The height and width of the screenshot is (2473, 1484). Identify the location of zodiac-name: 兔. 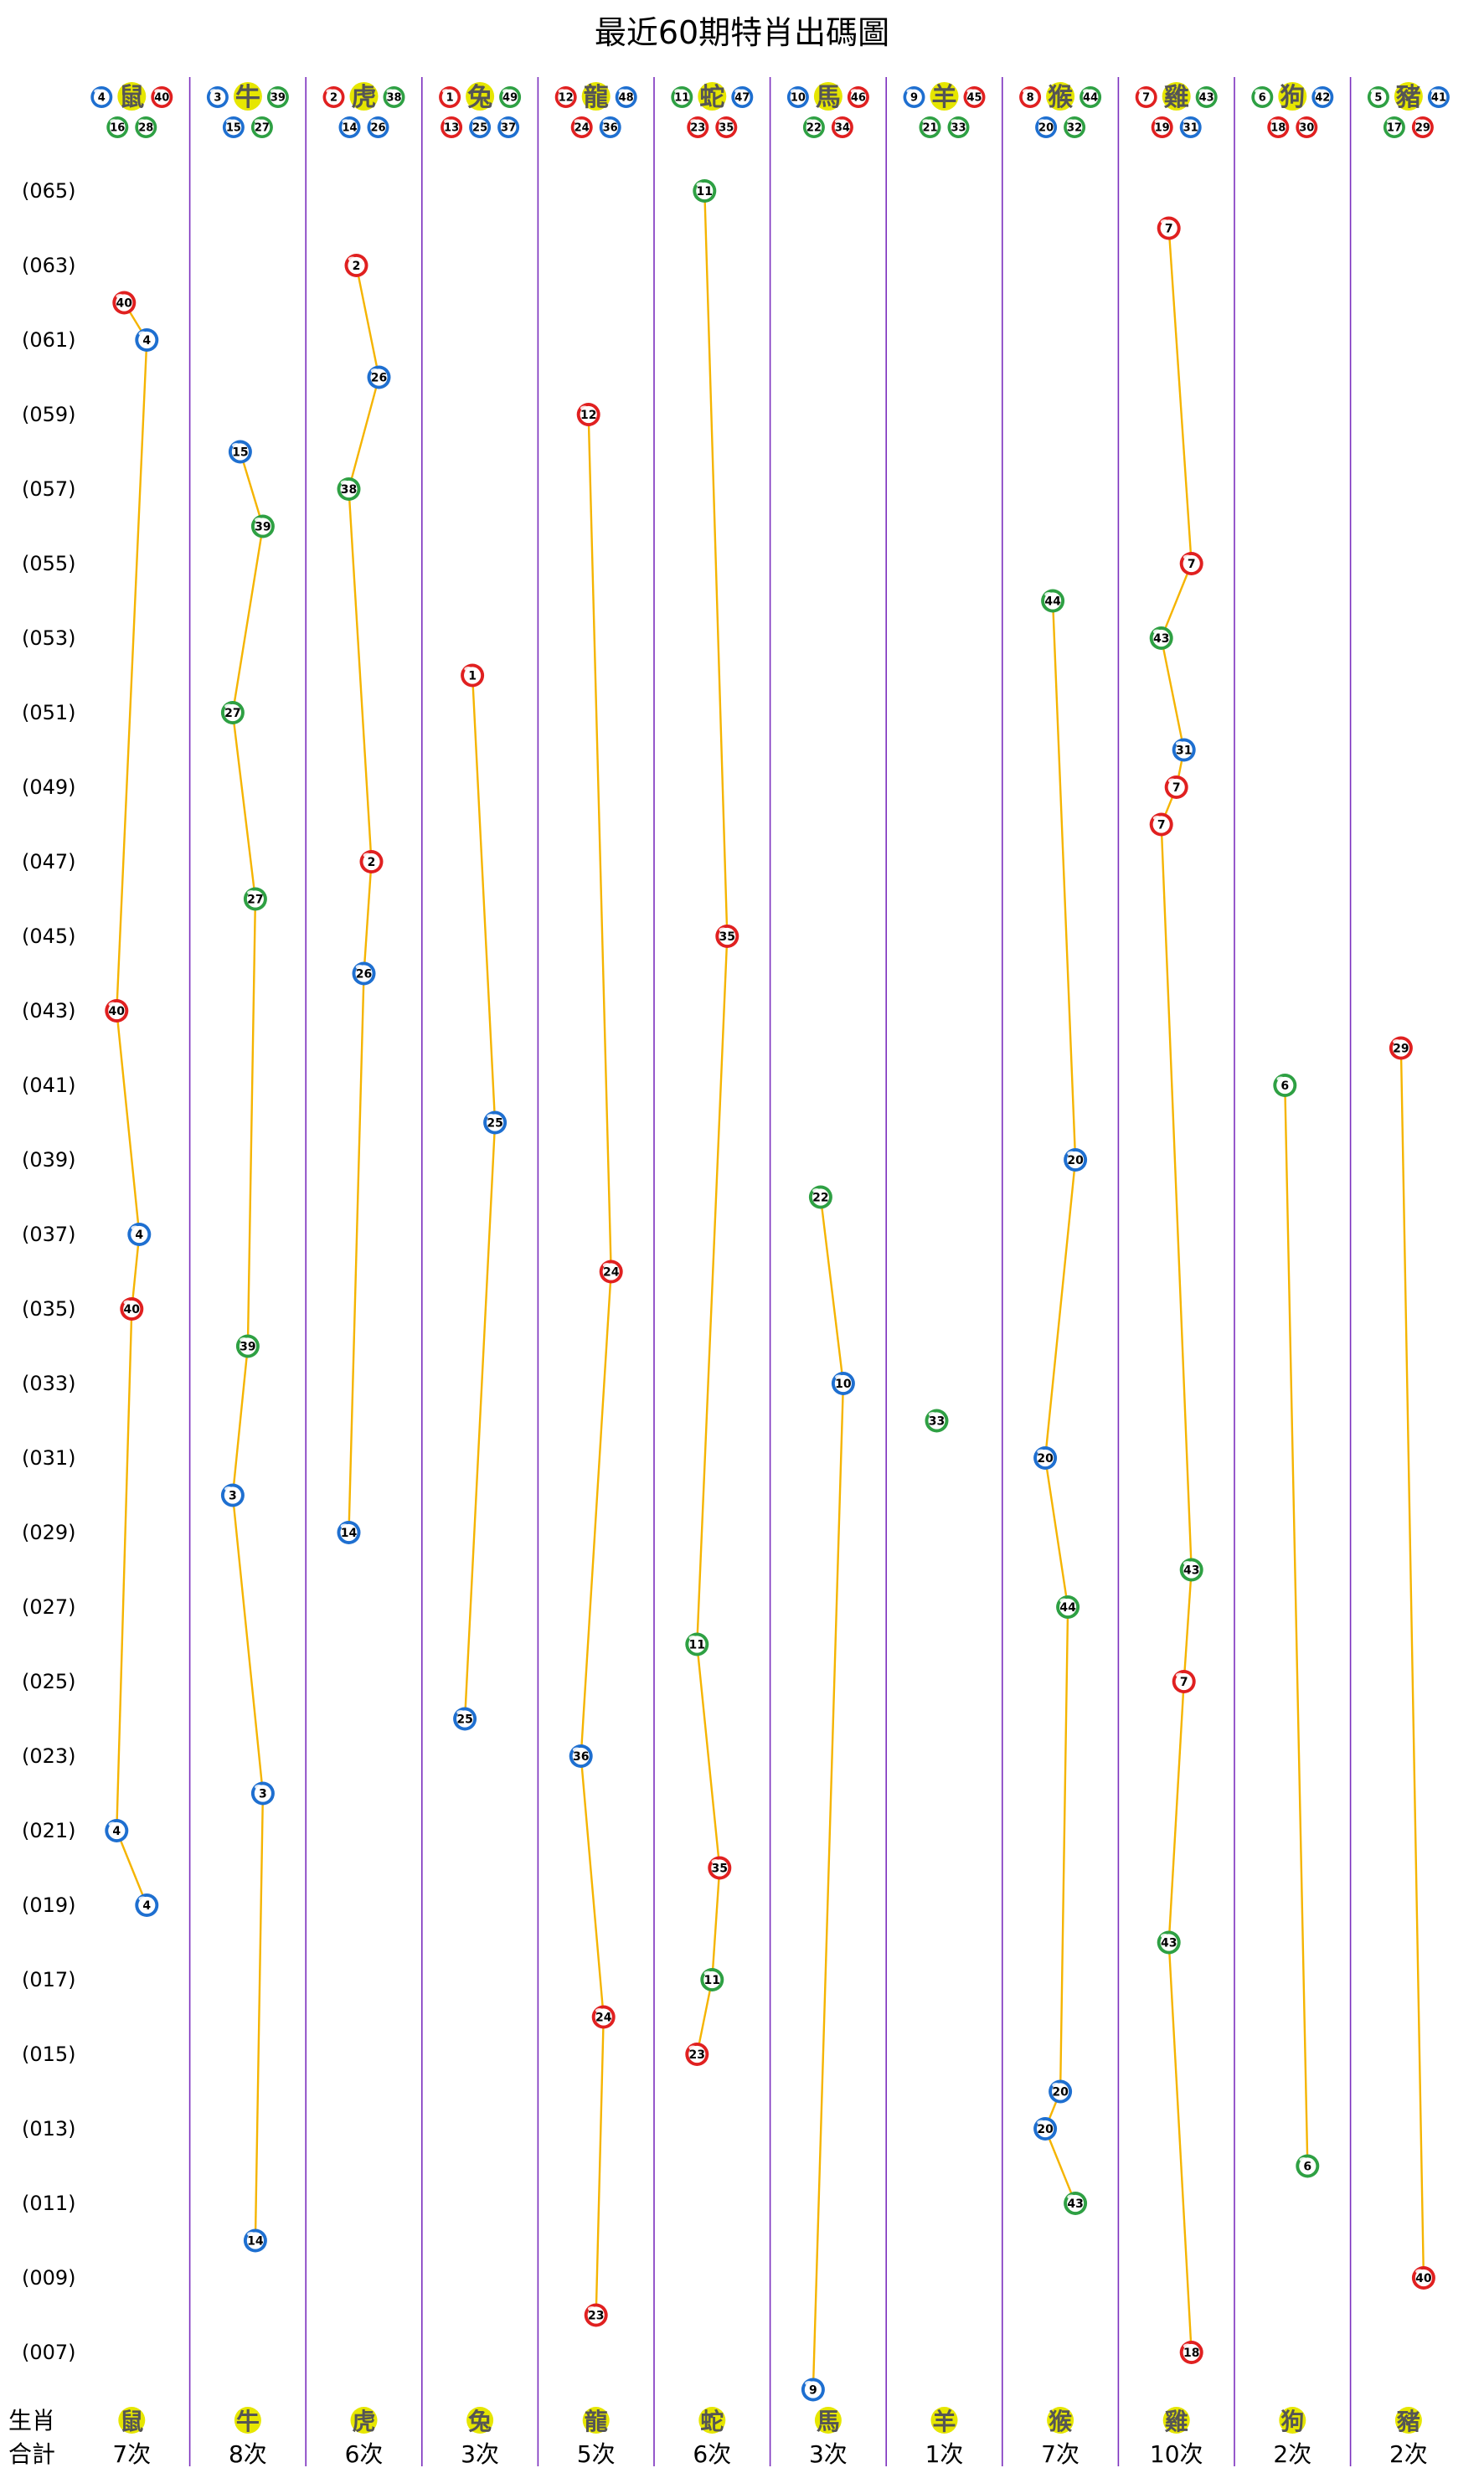
(479, 97).